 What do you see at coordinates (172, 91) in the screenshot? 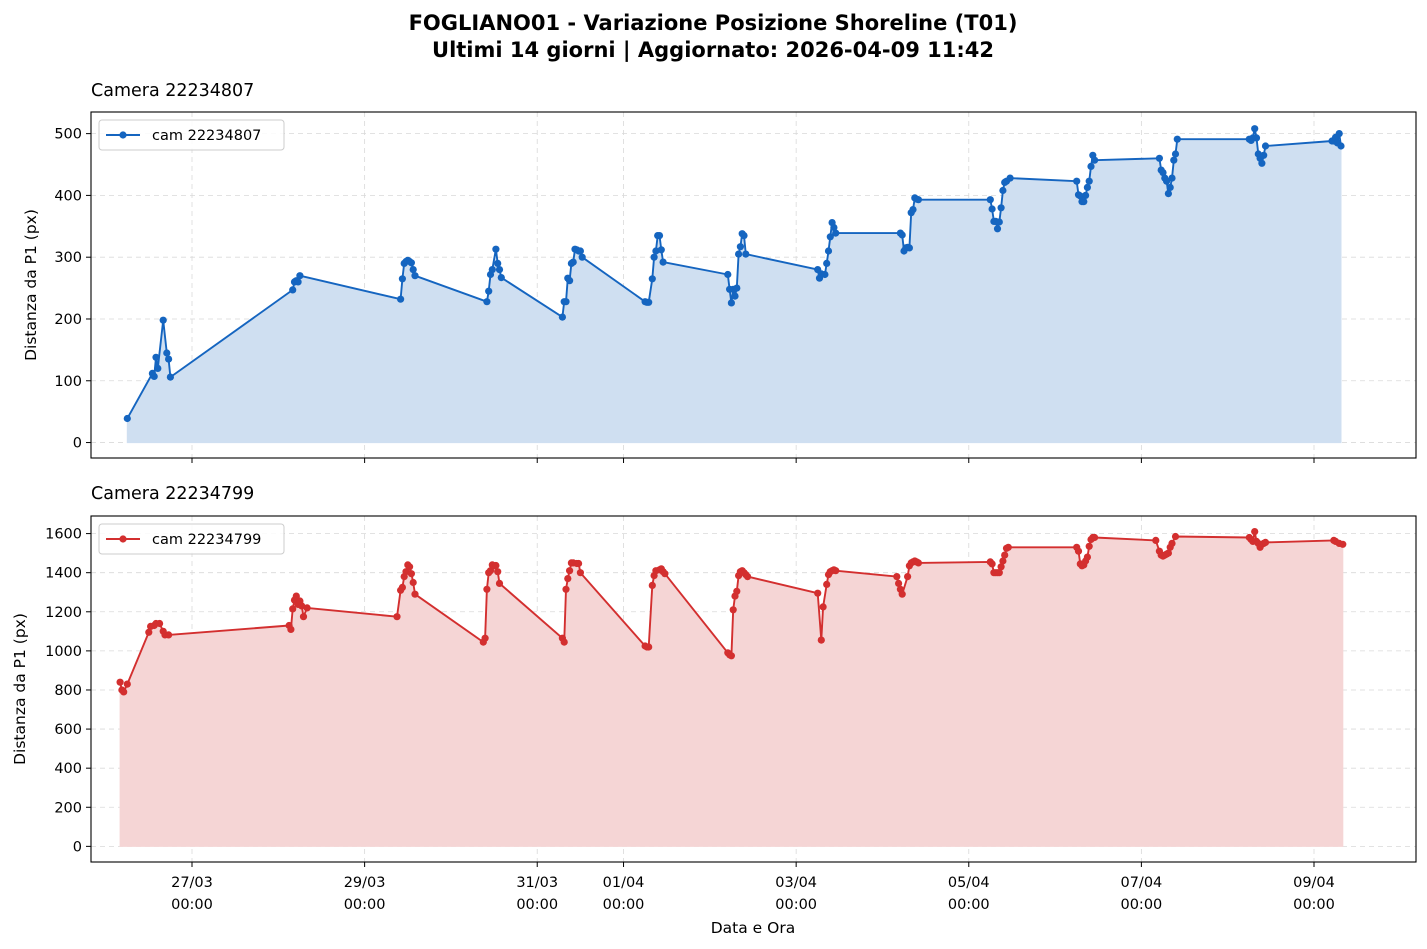
I see `panel-title-cam-22234807: Camera 22234807` at bounding box center [172, 91].